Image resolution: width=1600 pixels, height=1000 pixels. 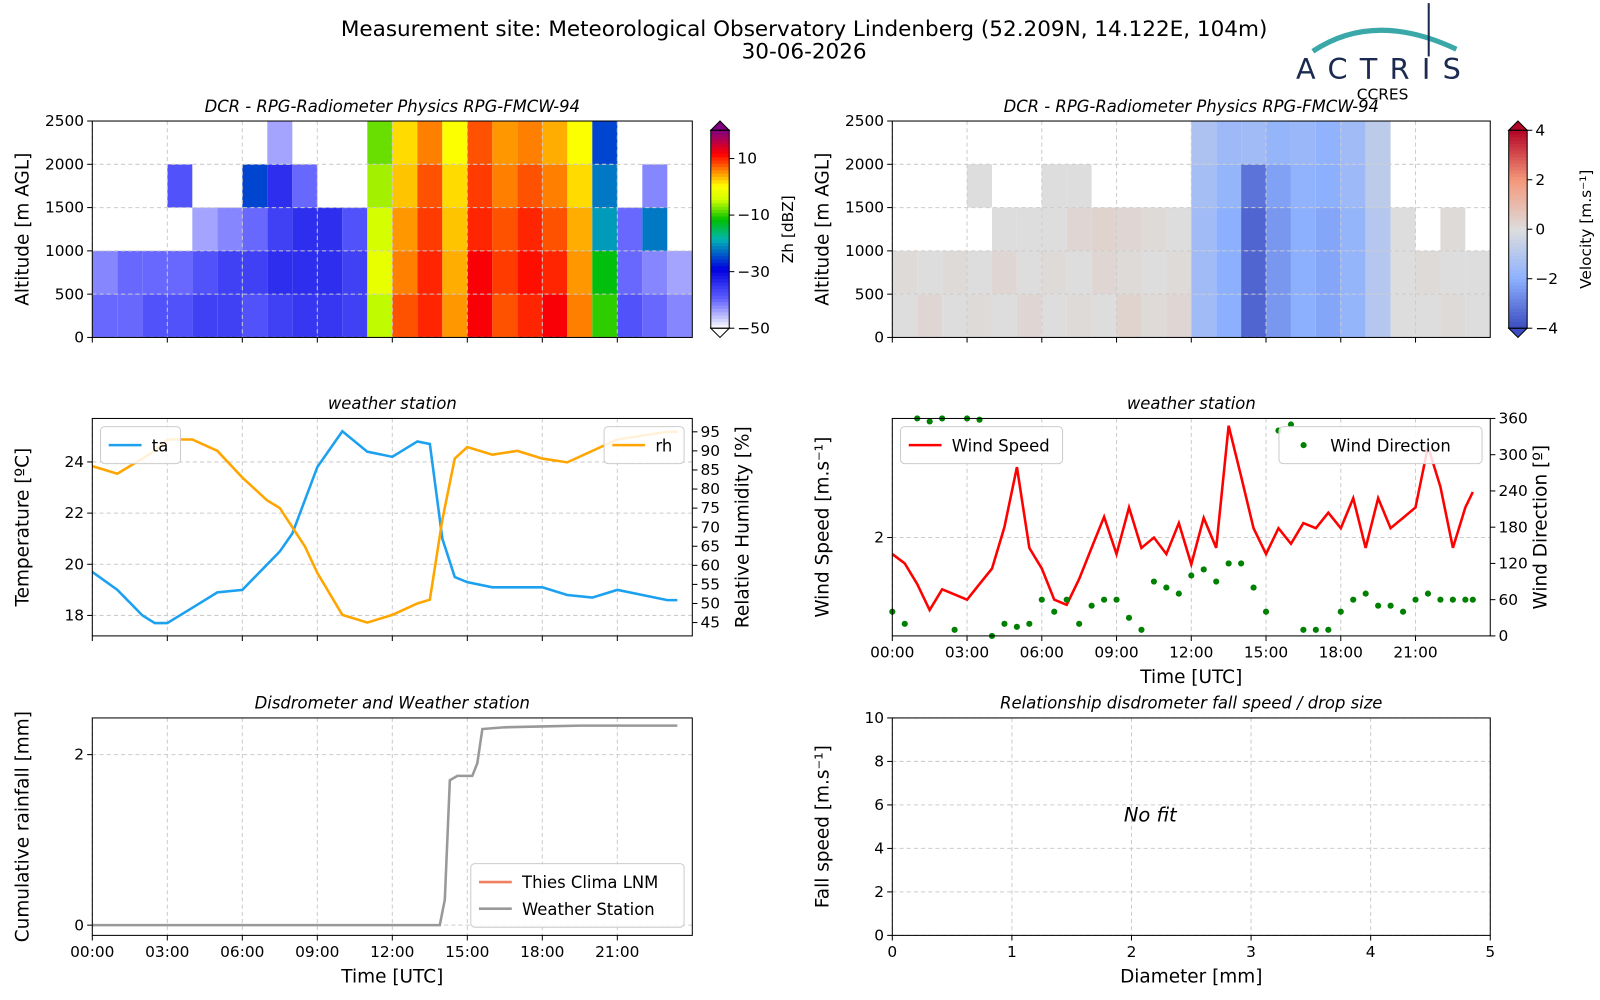 What do you see at coordinates (864, 251) in the screenshot?
I see `y-tick-label: 1000` at bounding box center [864, 251].